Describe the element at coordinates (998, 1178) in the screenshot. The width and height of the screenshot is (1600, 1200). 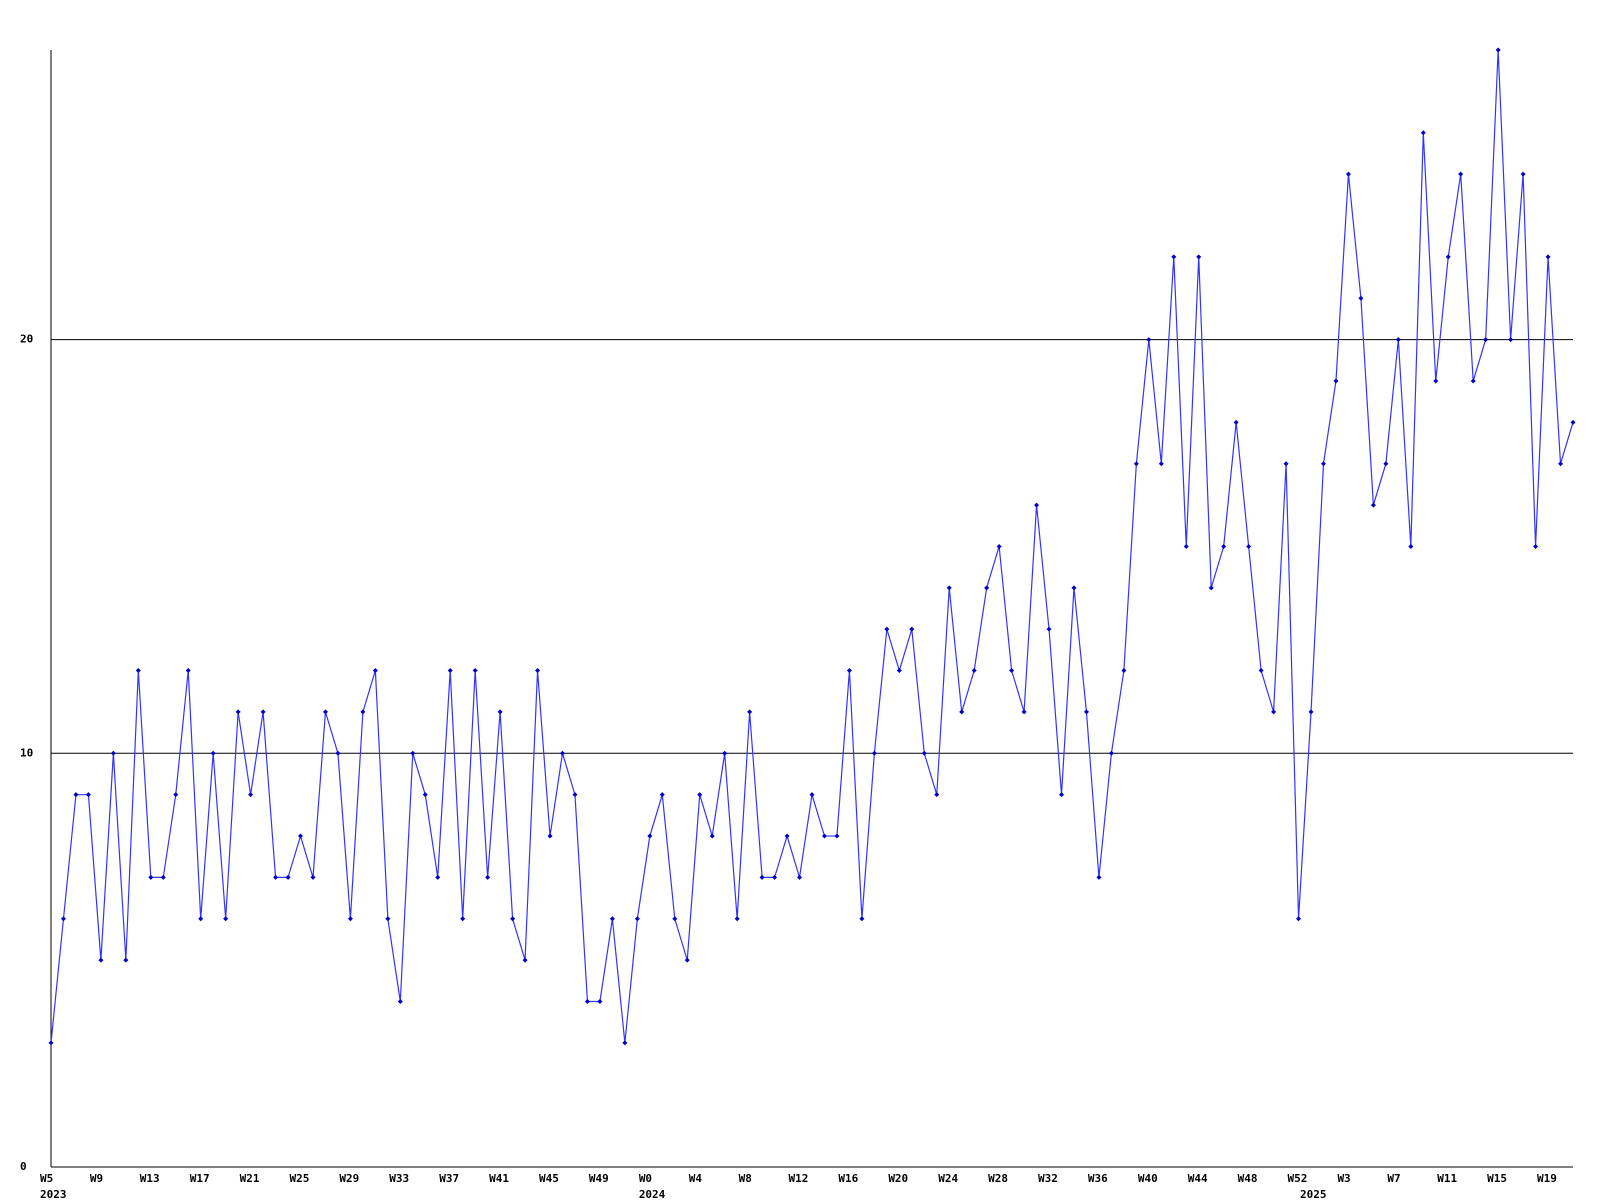
I see `x-tick-label: W28` at that location.